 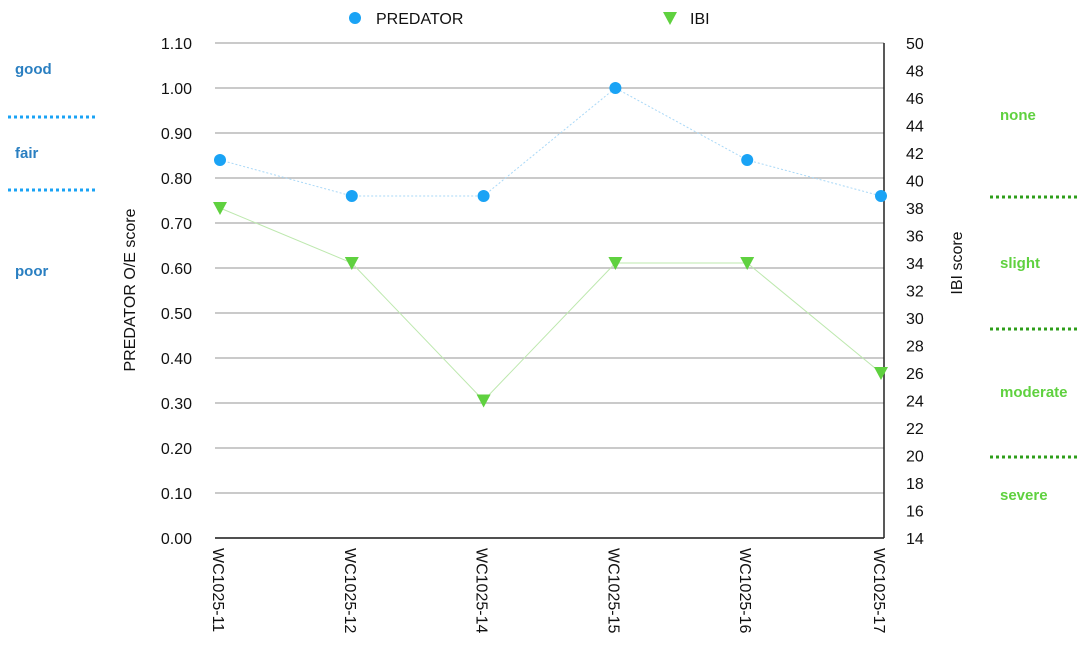 What do you see at coordinates (176, 89) in the screenshot?
I see `y-tick-label: 1.00` at bounding box center [176, 89].